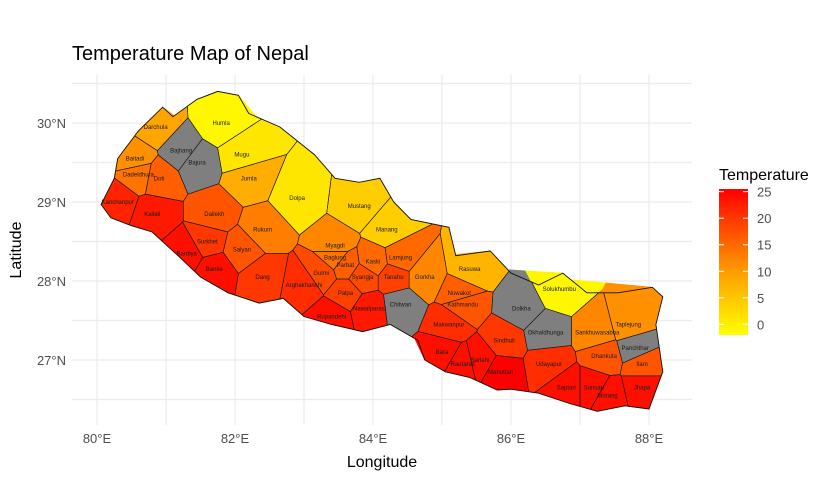  I want to click on district-label: Baitadi, so click(135, 160).